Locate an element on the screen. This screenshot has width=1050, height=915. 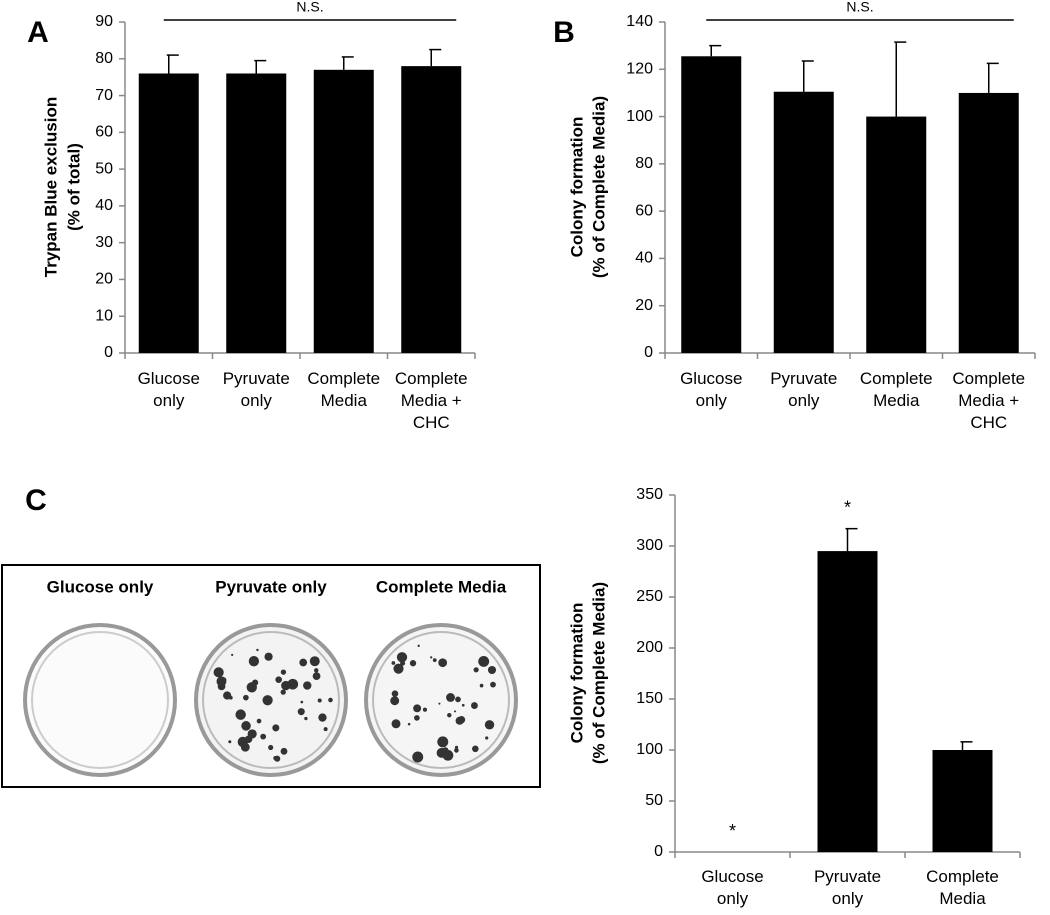
y-tick-label: 300 is located at coordinates (649, 545).